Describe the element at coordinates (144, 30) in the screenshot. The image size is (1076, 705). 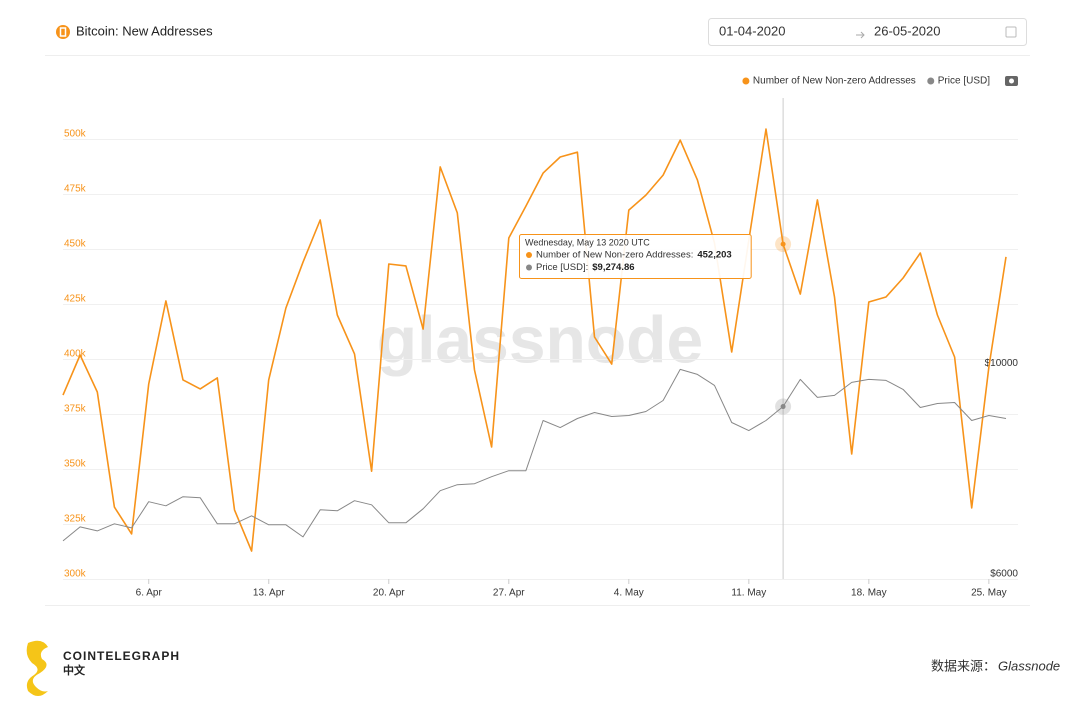
I see `chart-title: Bitcoin: New Addresses` at that location.